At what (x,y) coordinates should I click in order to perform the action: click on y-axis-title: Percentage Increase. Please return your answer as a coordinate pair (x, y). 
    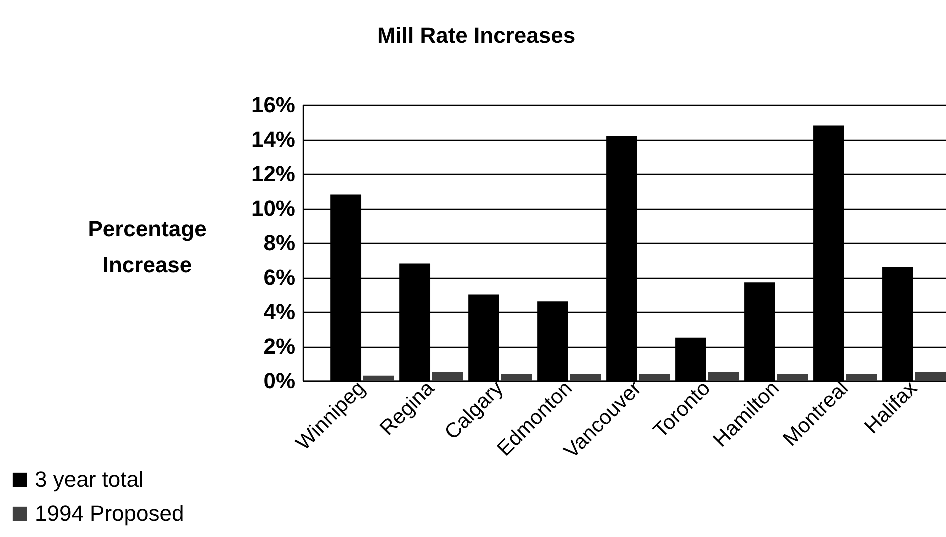
    Looking at the image, I should click on (147, 247).